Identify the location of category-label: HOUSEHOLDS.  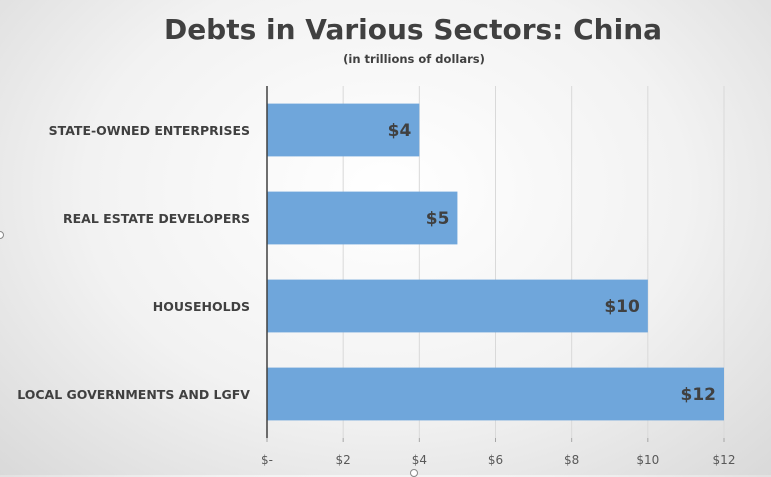
(201, 306).